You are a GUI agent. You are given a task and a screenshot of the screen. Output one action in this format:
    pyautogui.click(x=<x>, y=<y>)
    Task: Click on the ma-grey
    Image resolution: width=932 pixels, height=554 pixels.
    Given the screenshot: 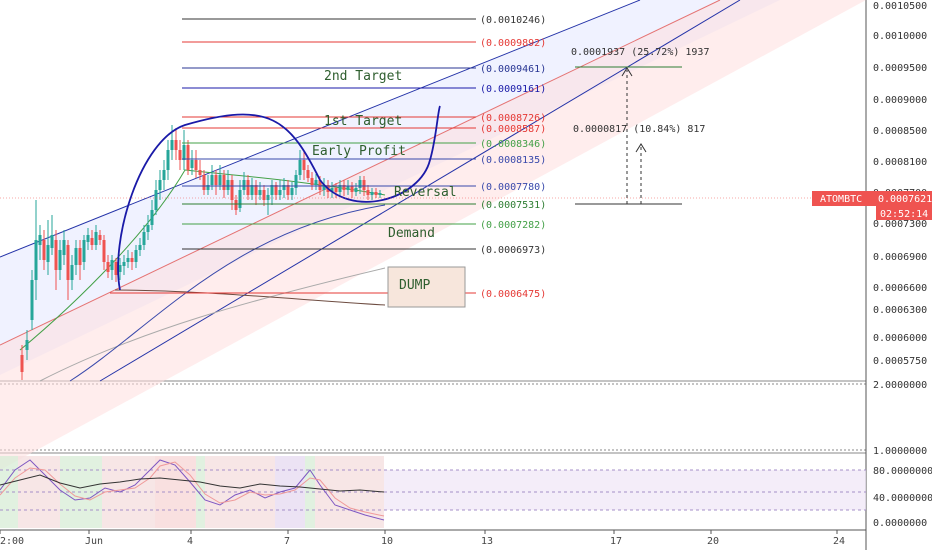 What is the action you would take?
    pyautogui.click(x=212, y=324)
    